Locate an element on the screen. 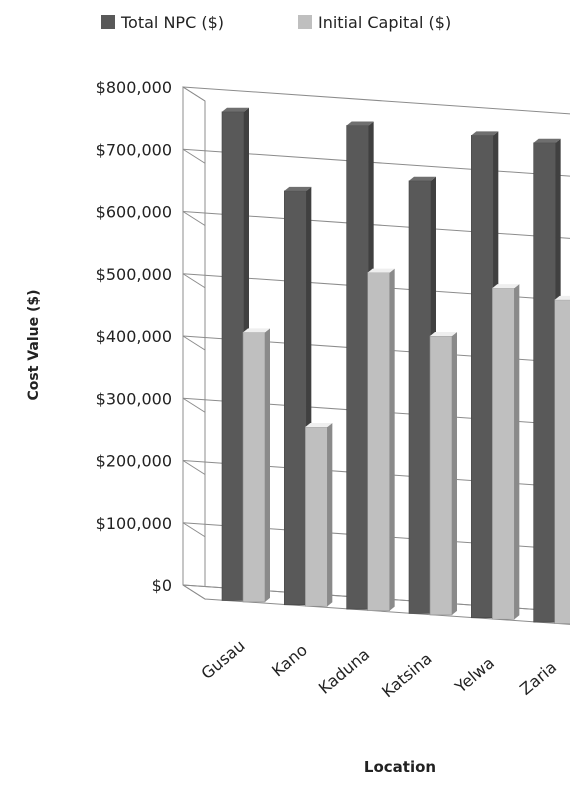 This screenshot has width=570, height=787. y-axis-title: Cost Value ($) is located at coordinates (34, 345).